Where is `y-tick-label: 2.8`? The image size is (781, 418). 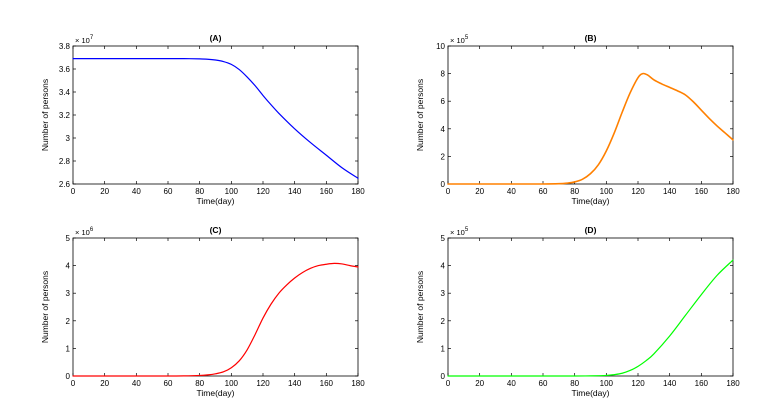
y-tick-label: 2.8 is located at coordinates (65, 161).